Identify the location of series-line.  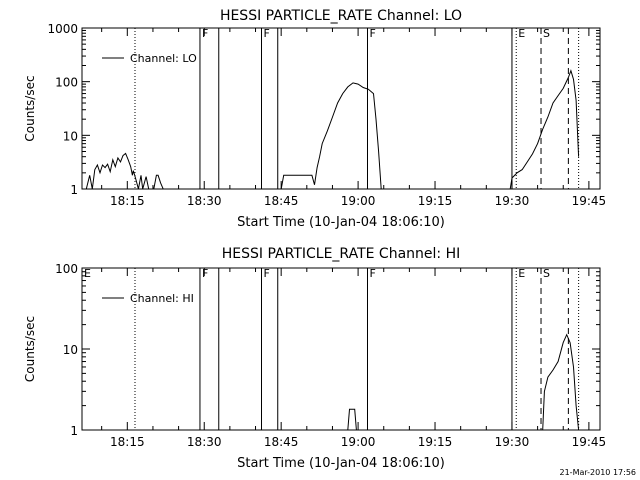
(463, 381).